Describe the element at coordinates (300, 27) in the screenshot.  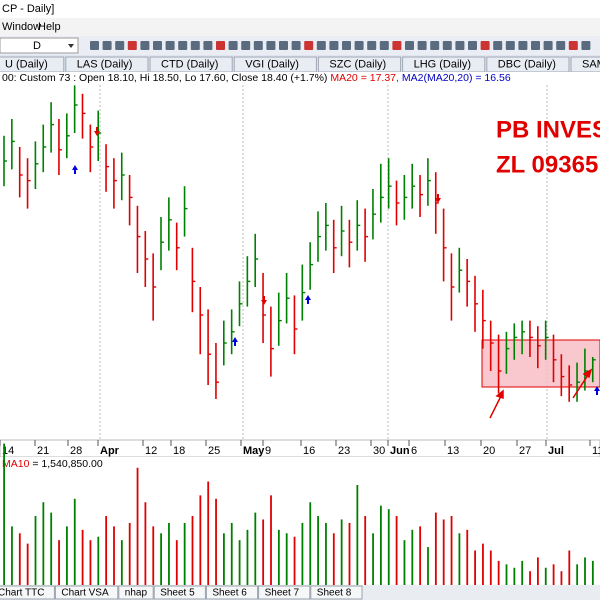
I see `menu-bar` at that location.